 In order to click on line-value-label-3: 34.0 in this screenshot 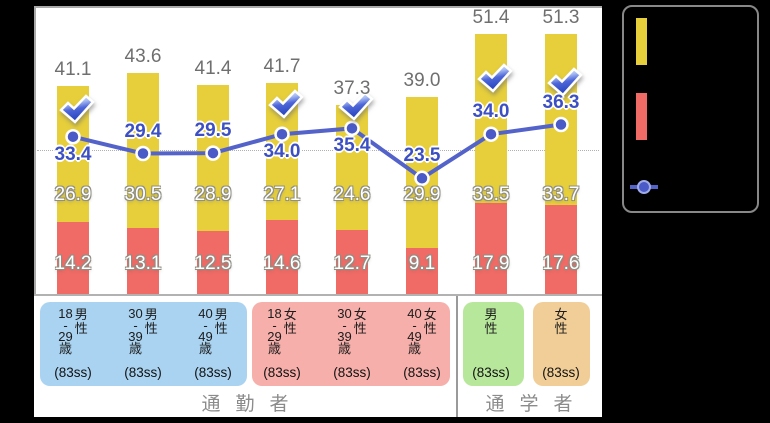, I will do `click(282, 152)`.